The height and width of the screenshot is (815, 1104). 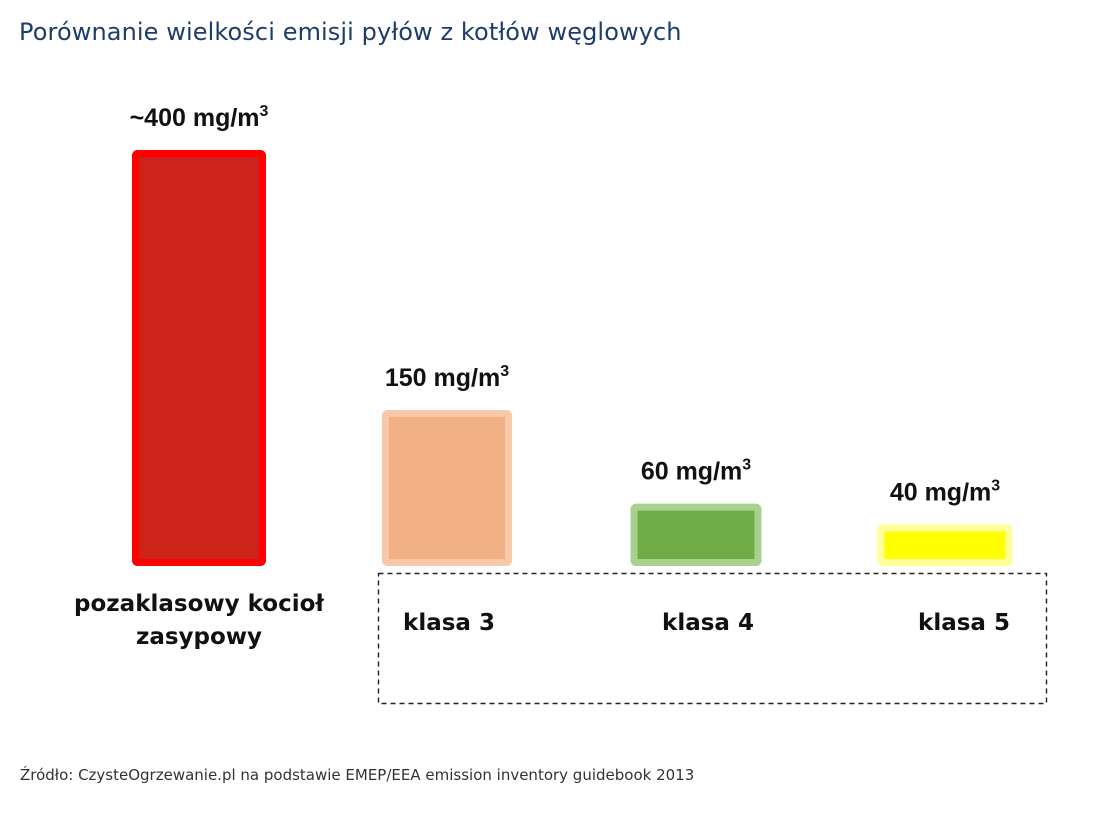 What do you see at coordinates (447, 377) in the screenshot?
I see `bar-value-label-2: 150 mg/m3` at bounding box center [447, 377].